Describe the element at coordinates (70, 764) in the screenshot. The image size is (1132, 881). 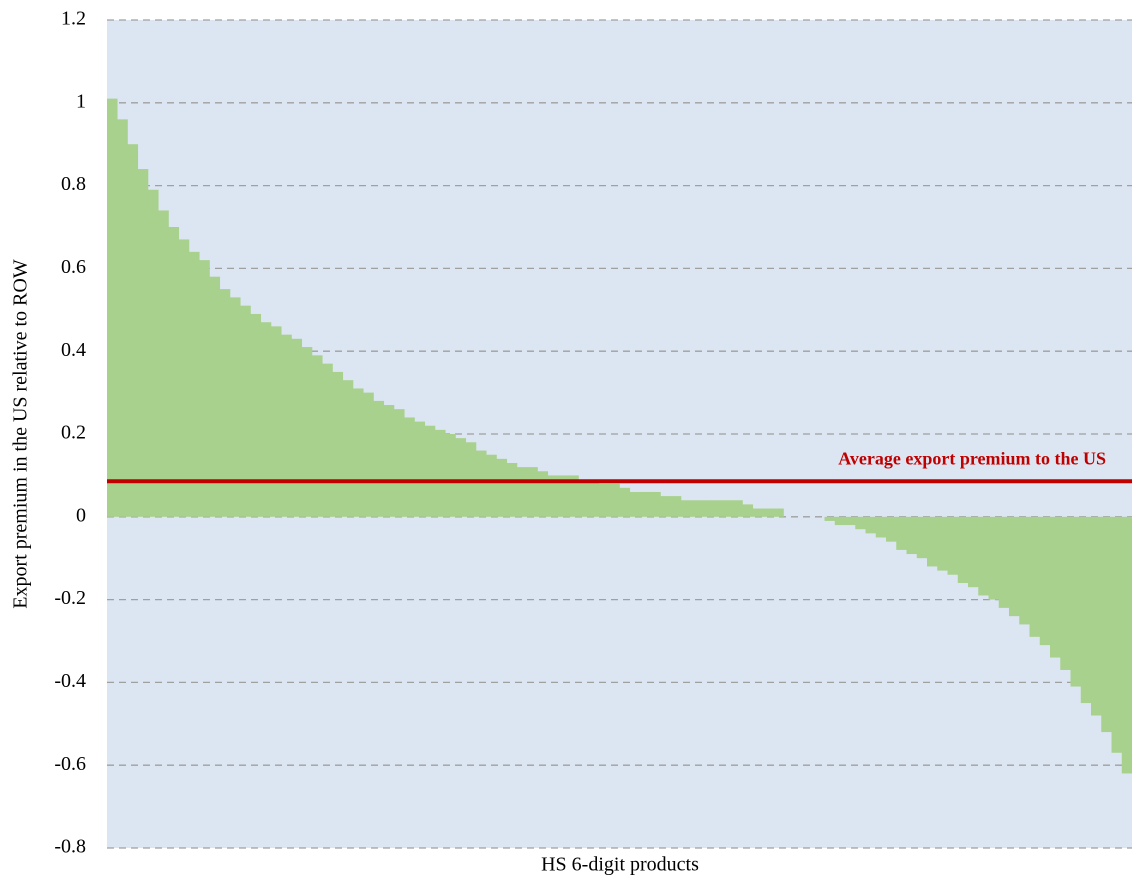
I see `y-tick-label: -0.6` at that location.